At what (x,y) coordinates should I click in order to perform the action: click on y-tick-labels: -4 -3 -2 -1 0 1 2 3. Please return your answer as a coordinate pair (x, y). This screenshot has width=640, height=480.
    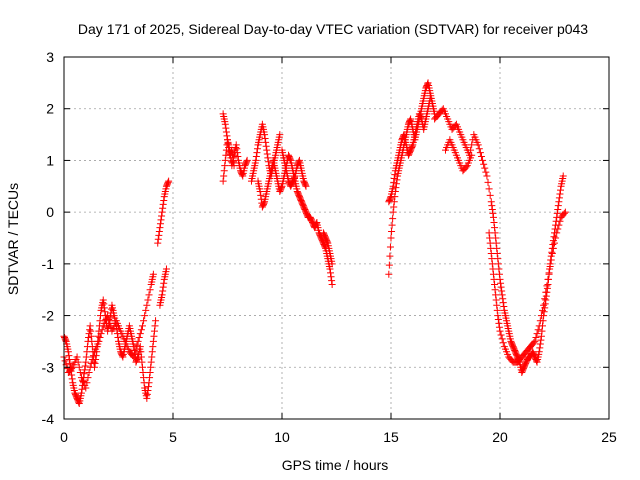
    Looking at the image, I should click on (48, 238).